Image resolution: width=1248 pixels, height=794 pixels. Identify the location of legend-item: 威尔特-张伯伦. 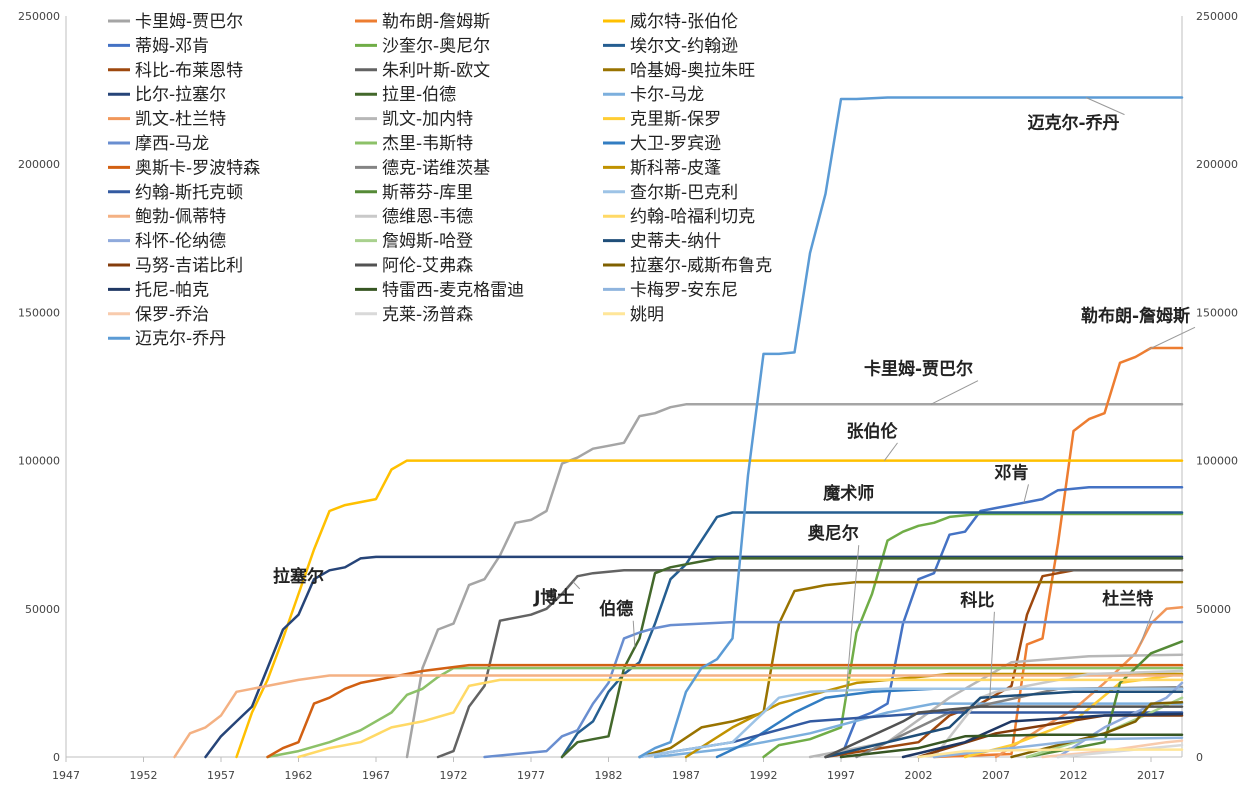
(670, 22).